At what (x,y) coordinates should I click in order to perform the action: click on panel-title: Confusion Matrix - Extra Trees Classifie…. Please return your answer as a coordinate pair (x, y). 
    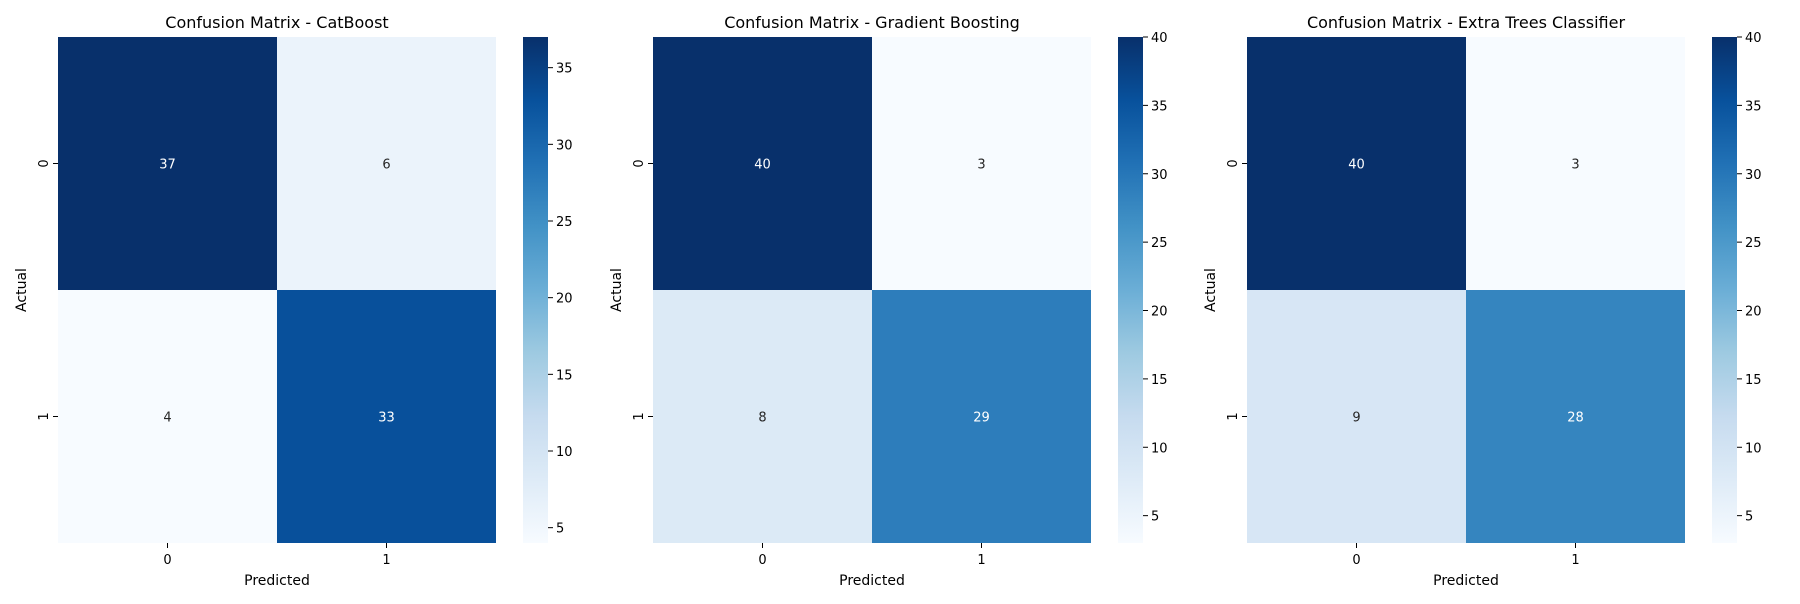
    Looking at the image, I should click on (1466, 22).